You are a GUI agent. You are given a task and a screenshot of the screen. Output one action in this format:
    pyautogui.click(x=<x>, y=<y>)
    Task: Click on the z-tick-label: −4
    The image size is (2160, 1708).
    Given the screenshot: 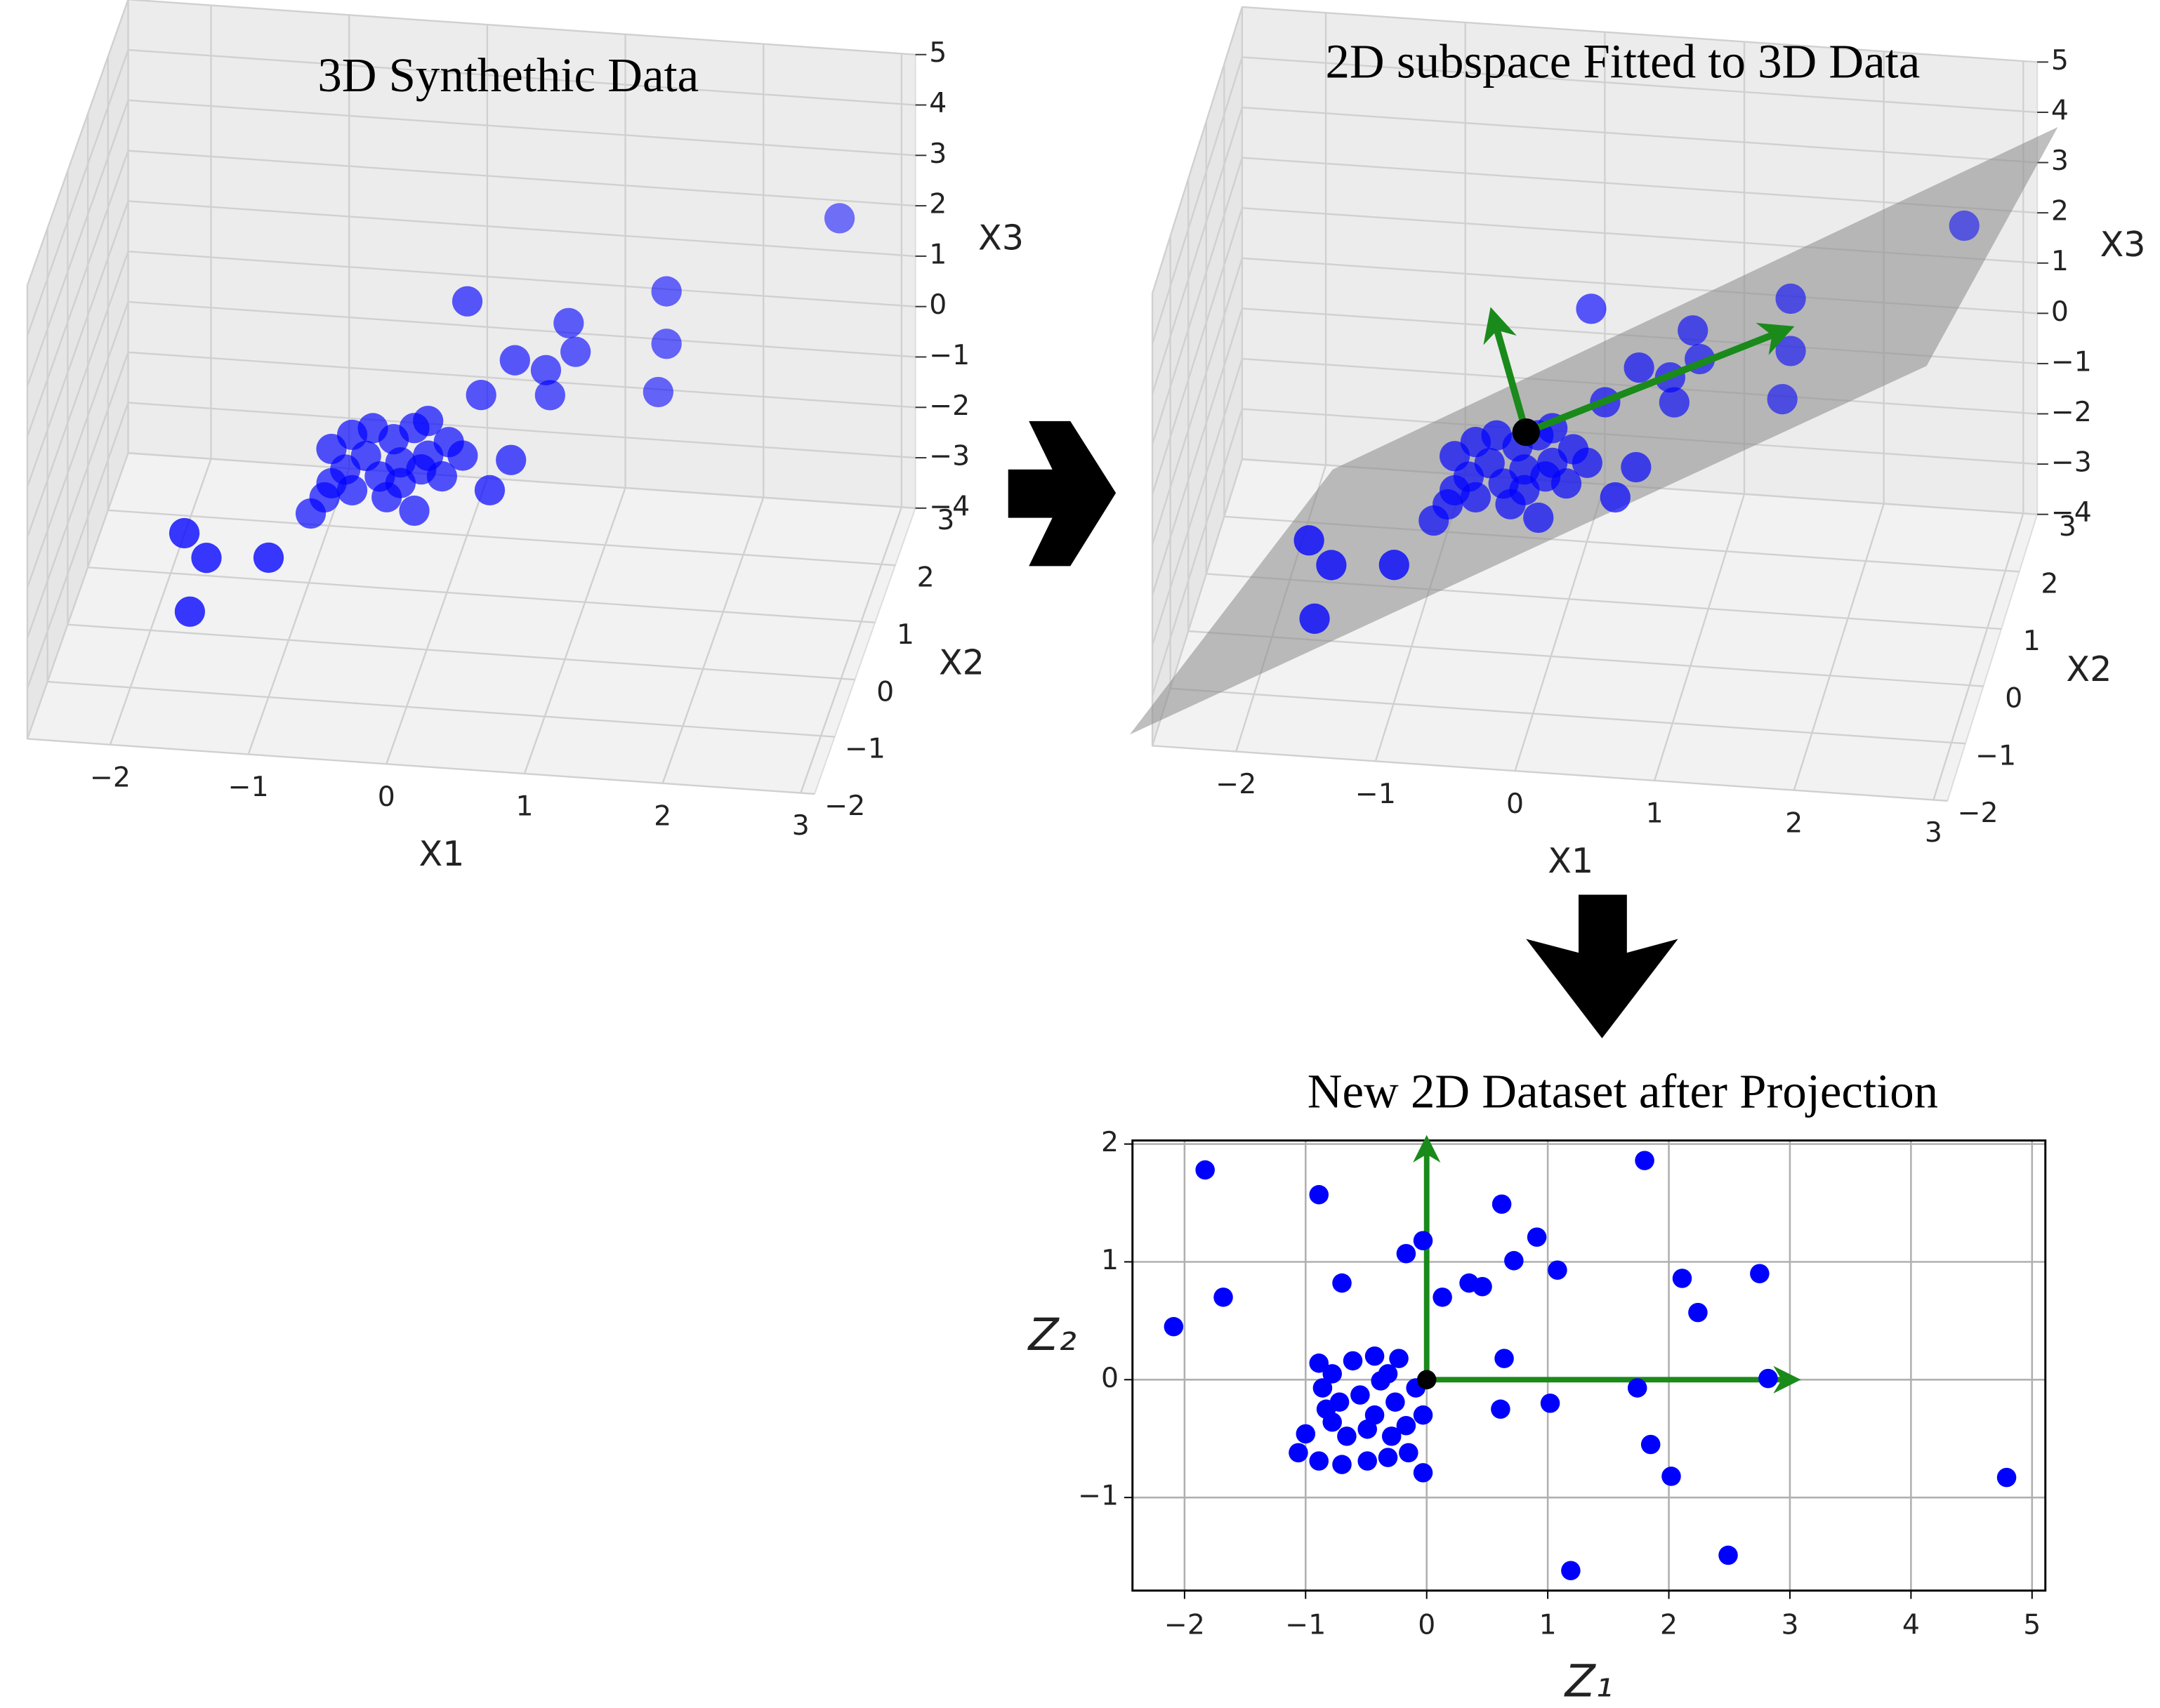 What is the action you would take?
    pyautogui.click(x=949, y=506)
    